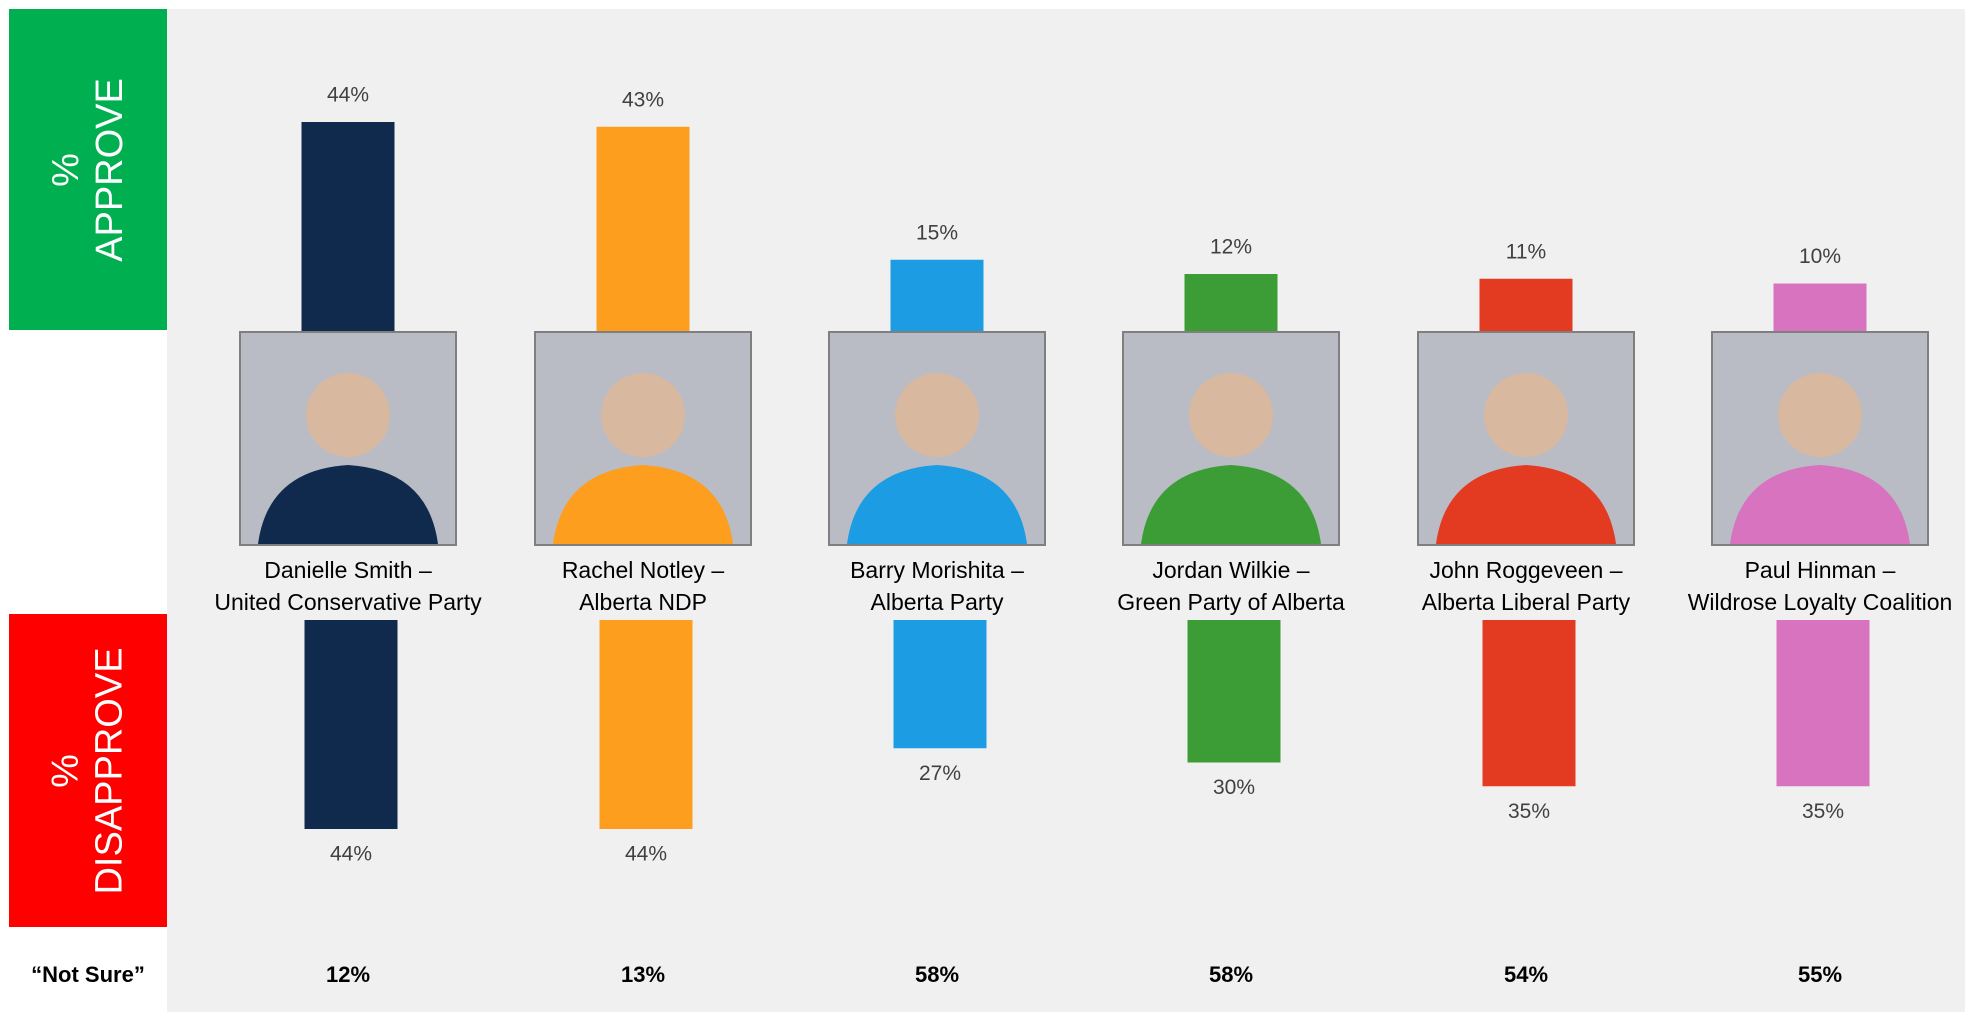 The width and height of the screenshot is (1972, 1014). What do you see at coordinates (1526, 602) in the screenshot?
I see `party-name: Alberta Liberal Party` at bounding box center [1526, 602].